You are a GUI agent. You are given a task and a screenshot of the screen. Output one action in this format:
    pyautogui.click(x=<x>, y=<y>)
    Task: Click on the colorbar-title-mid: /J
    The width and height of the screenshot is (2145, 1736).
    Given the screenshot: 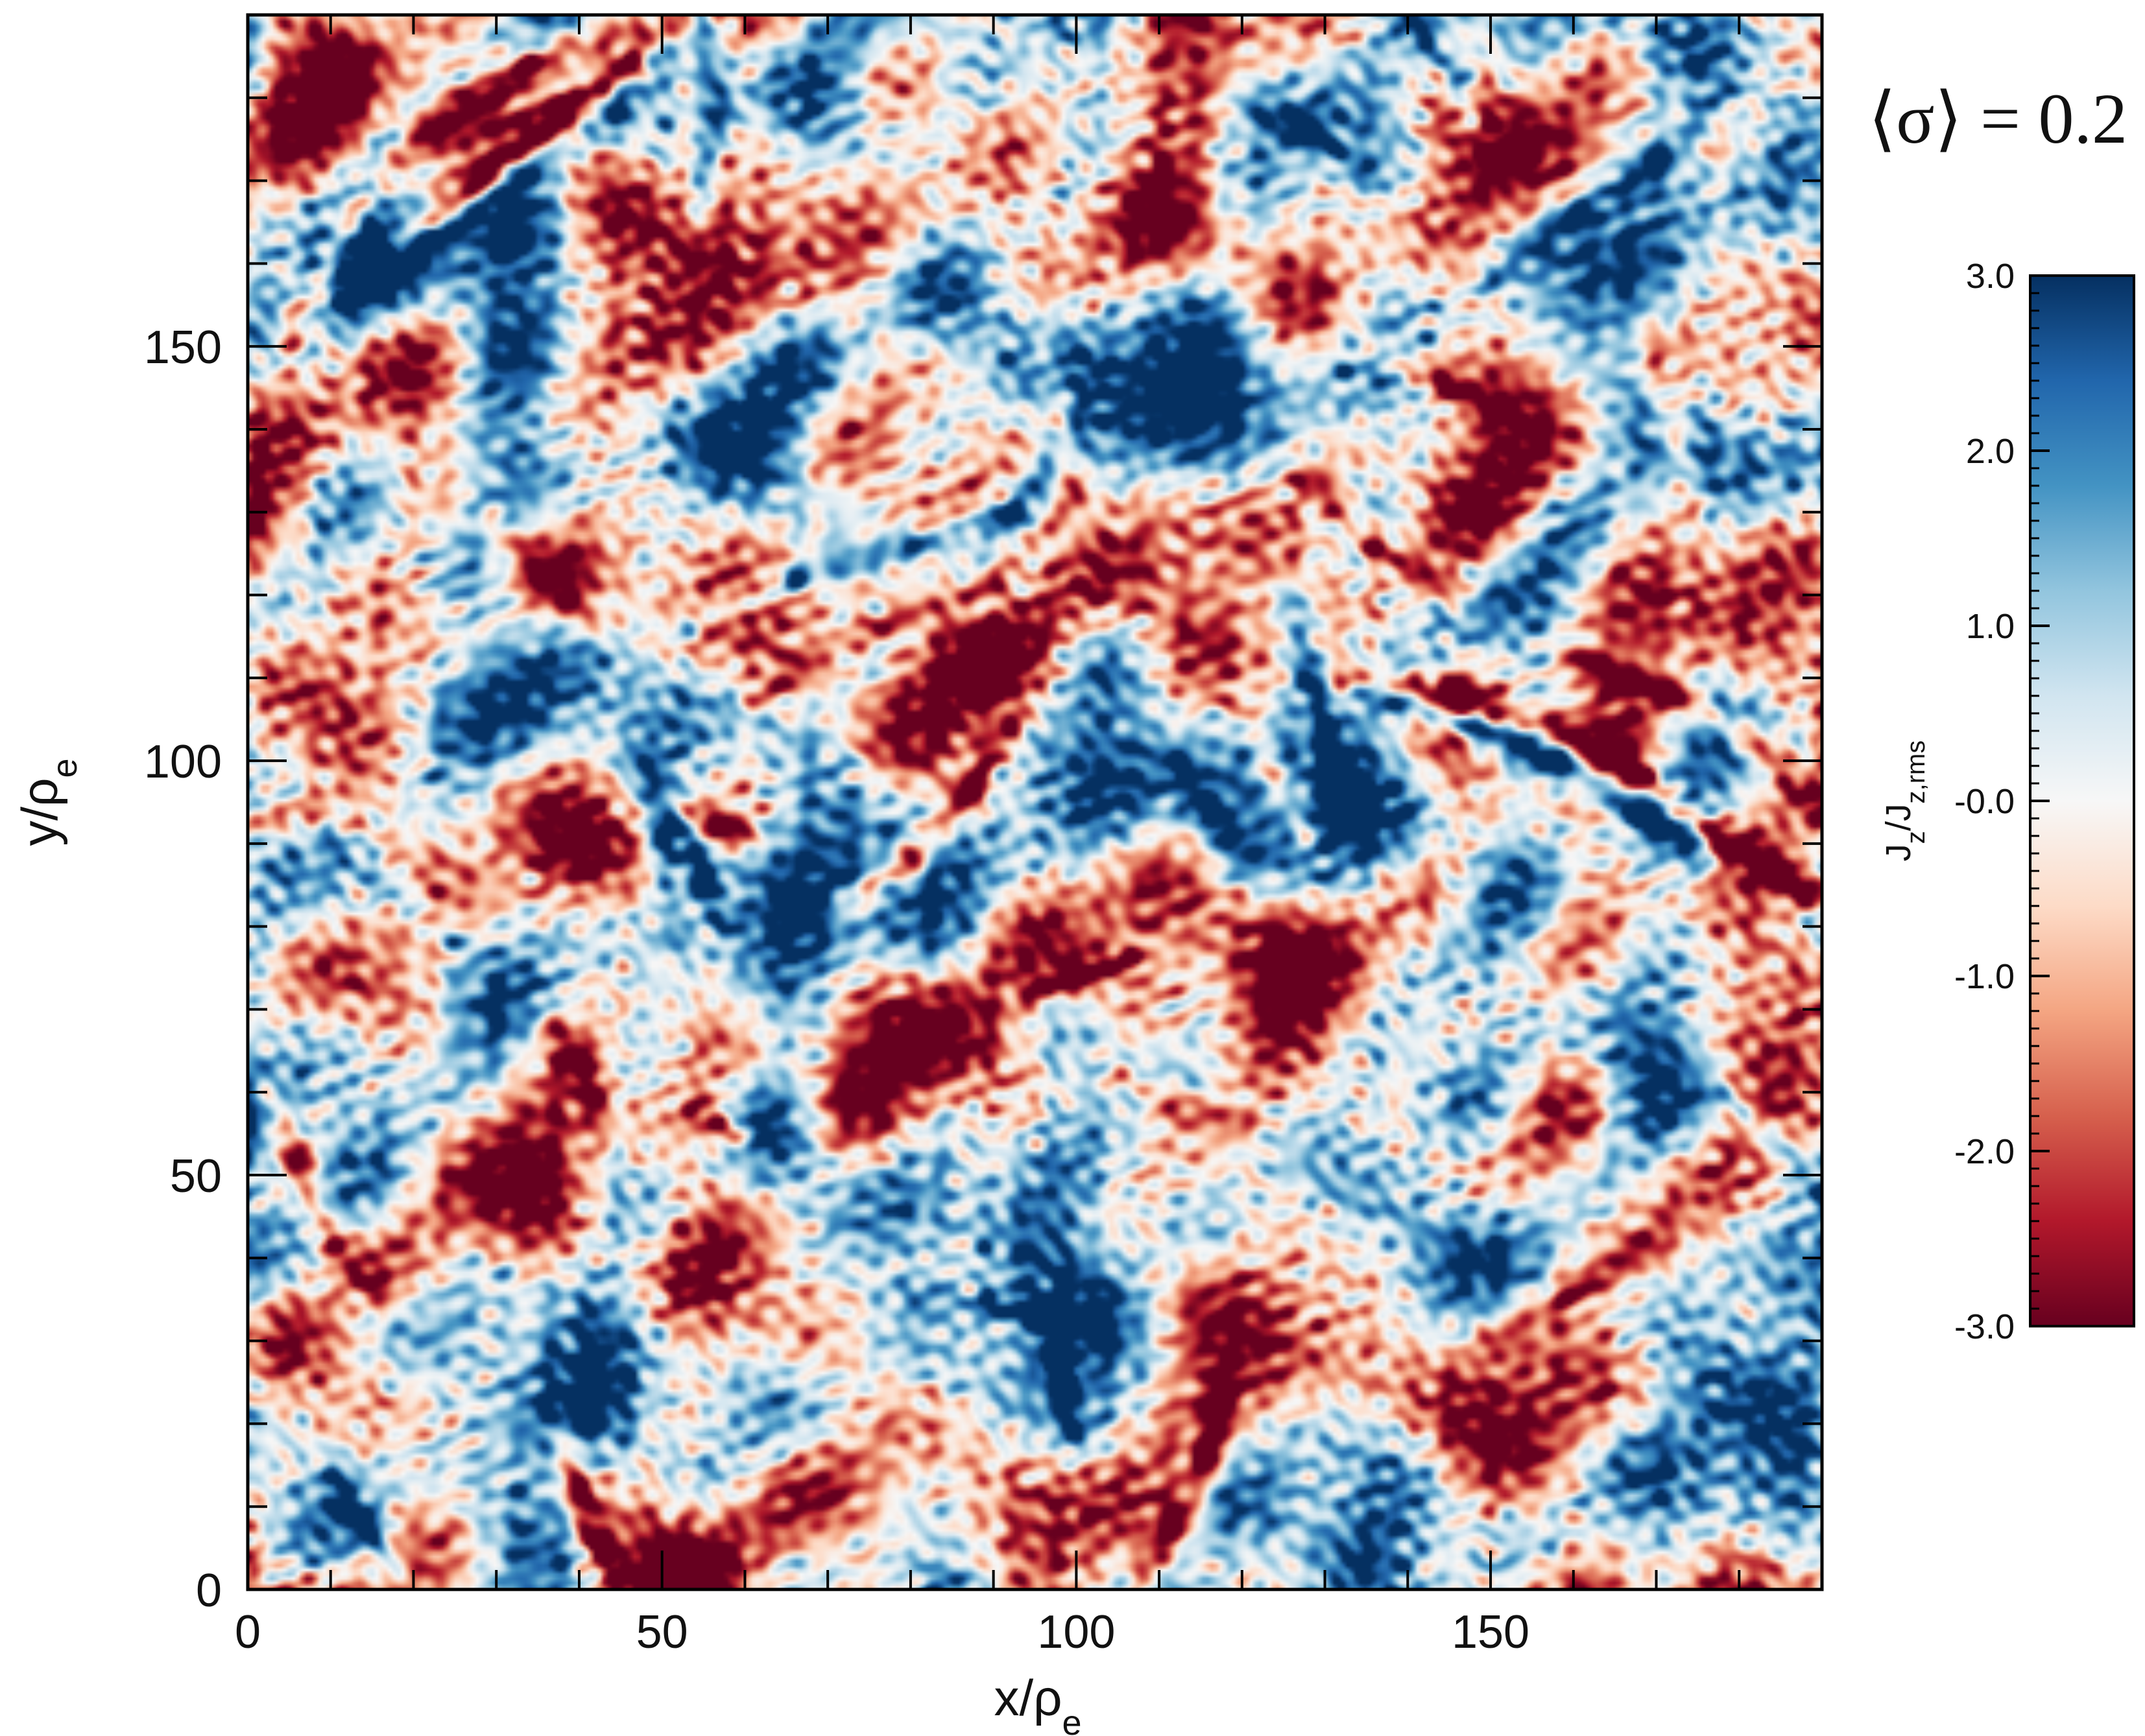 What is the action you would take?
    pyautogui.click(x=1898, y=817)
    